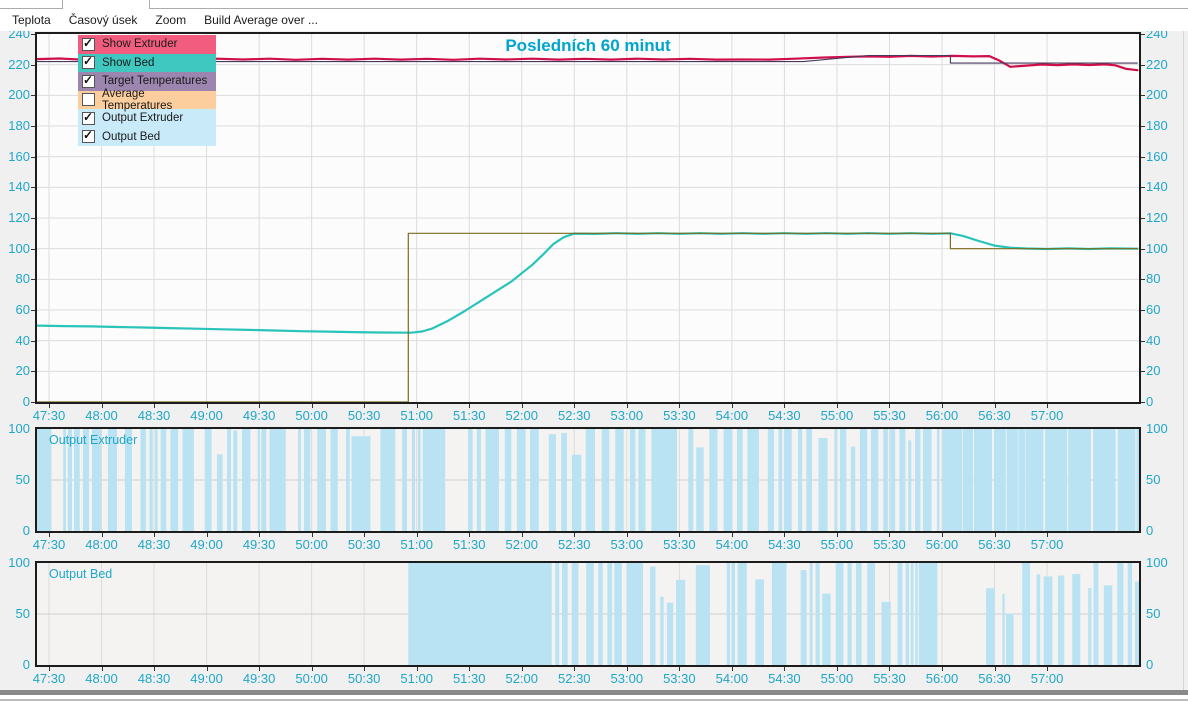  Describe the element at coordinates (1153, 371) in the screenshot. I see `y-axis-label-right: 20` at that location.